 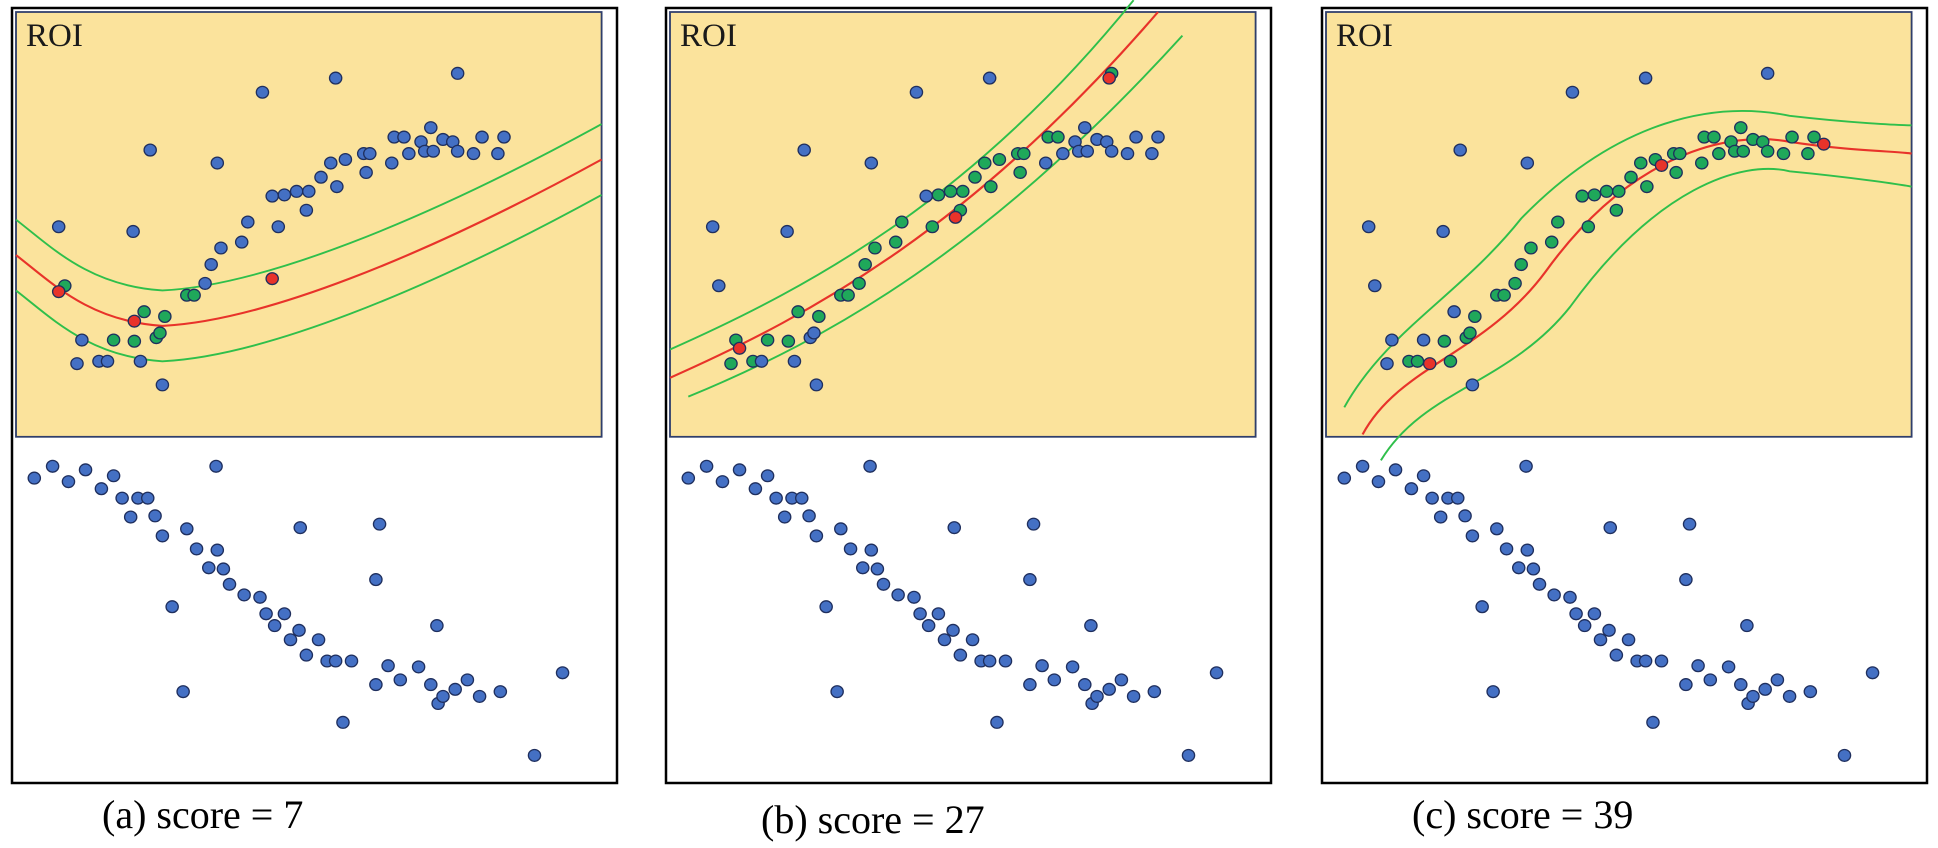 I want to click on panel-b-caption: (b) score = 27, so click(x=873, y=819).